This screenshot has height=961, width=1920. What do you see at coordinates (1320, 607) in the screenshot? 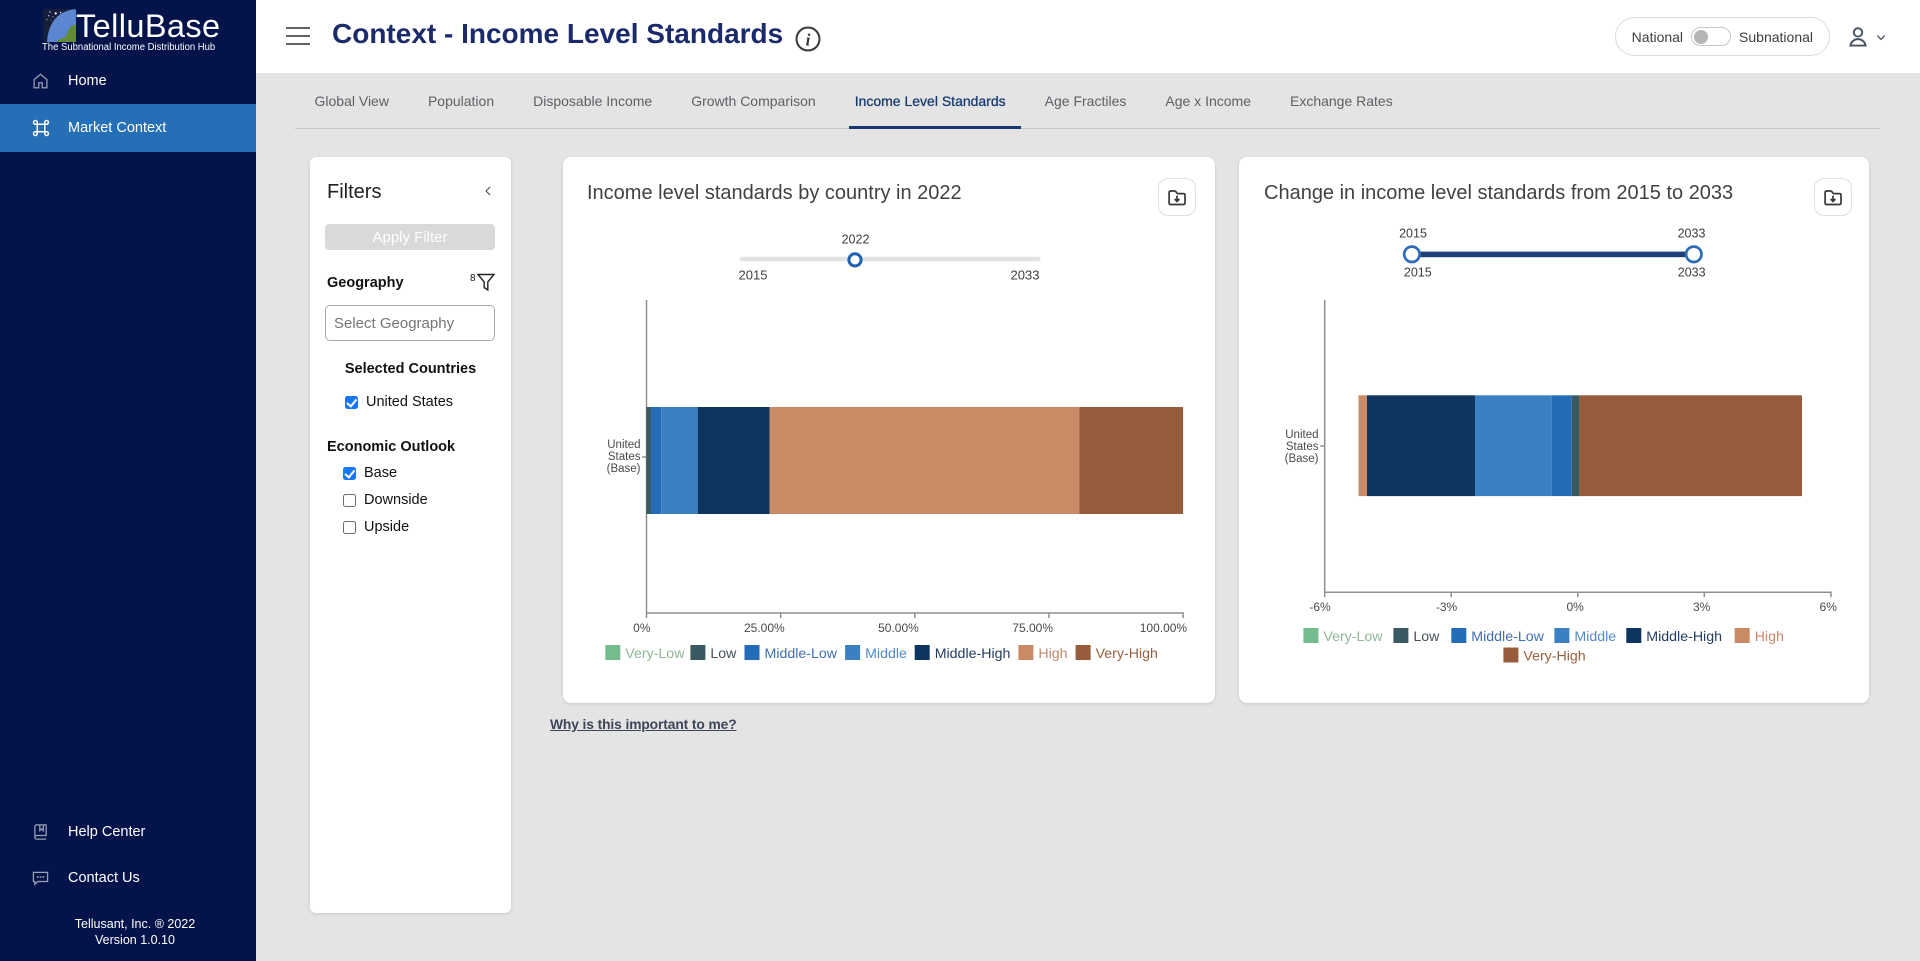
I see `svg-text: -6%` at bounding box center [1320, 607].